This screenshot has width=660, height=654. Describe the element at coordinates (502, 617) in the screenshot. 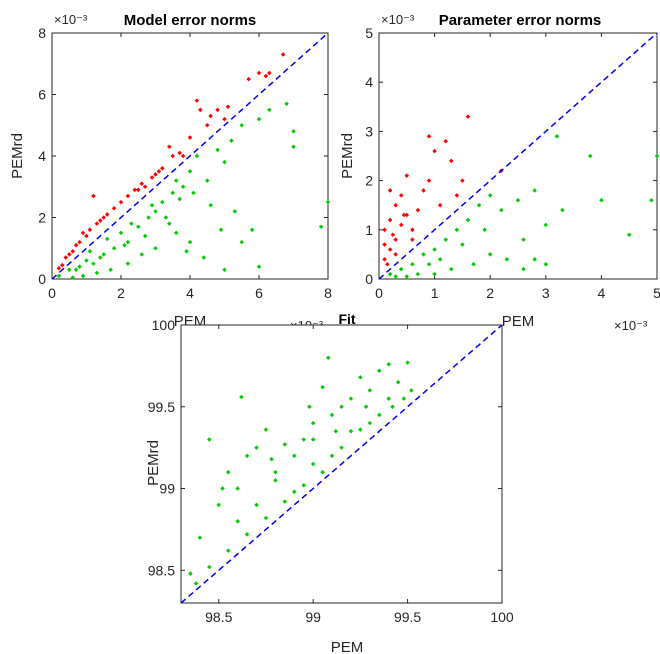

I see `x-tick-label: 100` at that location.